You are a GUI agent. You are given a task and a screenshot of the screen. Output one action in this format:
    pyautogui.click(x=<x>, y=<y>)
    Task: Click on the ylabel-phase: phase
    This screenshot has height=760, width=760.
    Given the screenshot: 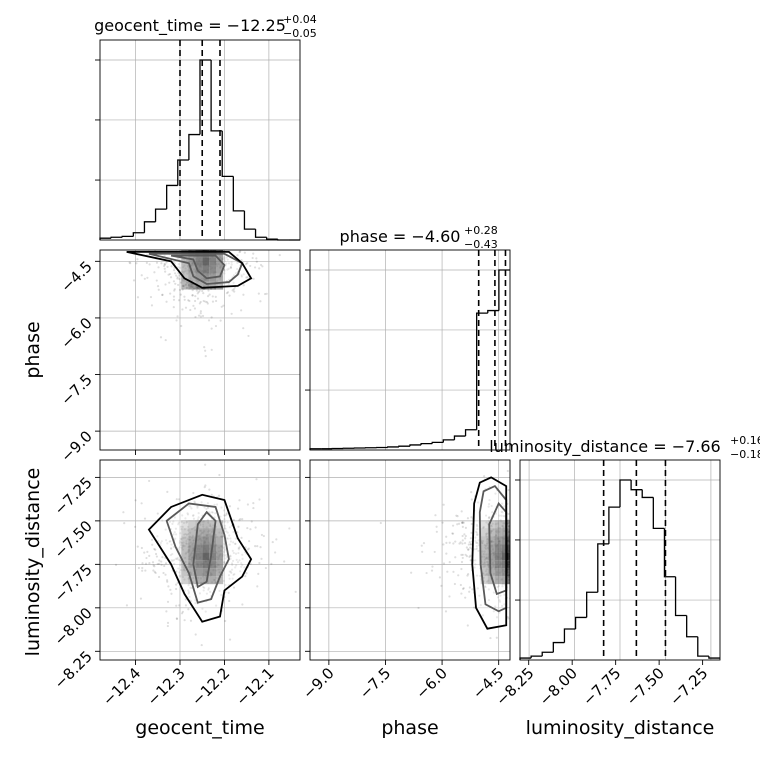 What is the action you would take?
    pyautogui.click(x=33, y=349)
    